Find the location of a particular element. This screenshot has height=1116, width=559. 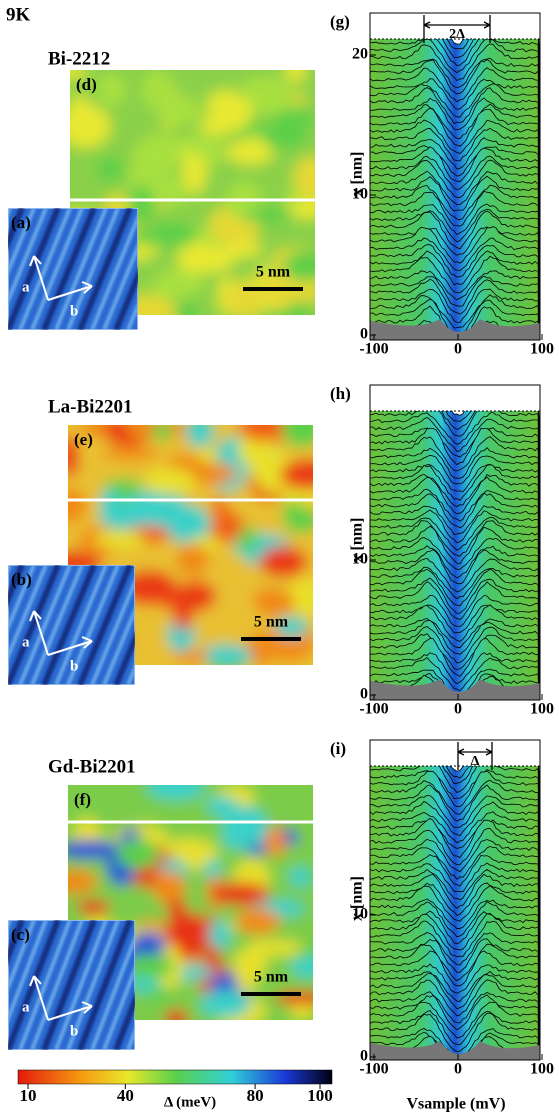

sample-name: La-Bi2201 is located at coordinates (90, 406).